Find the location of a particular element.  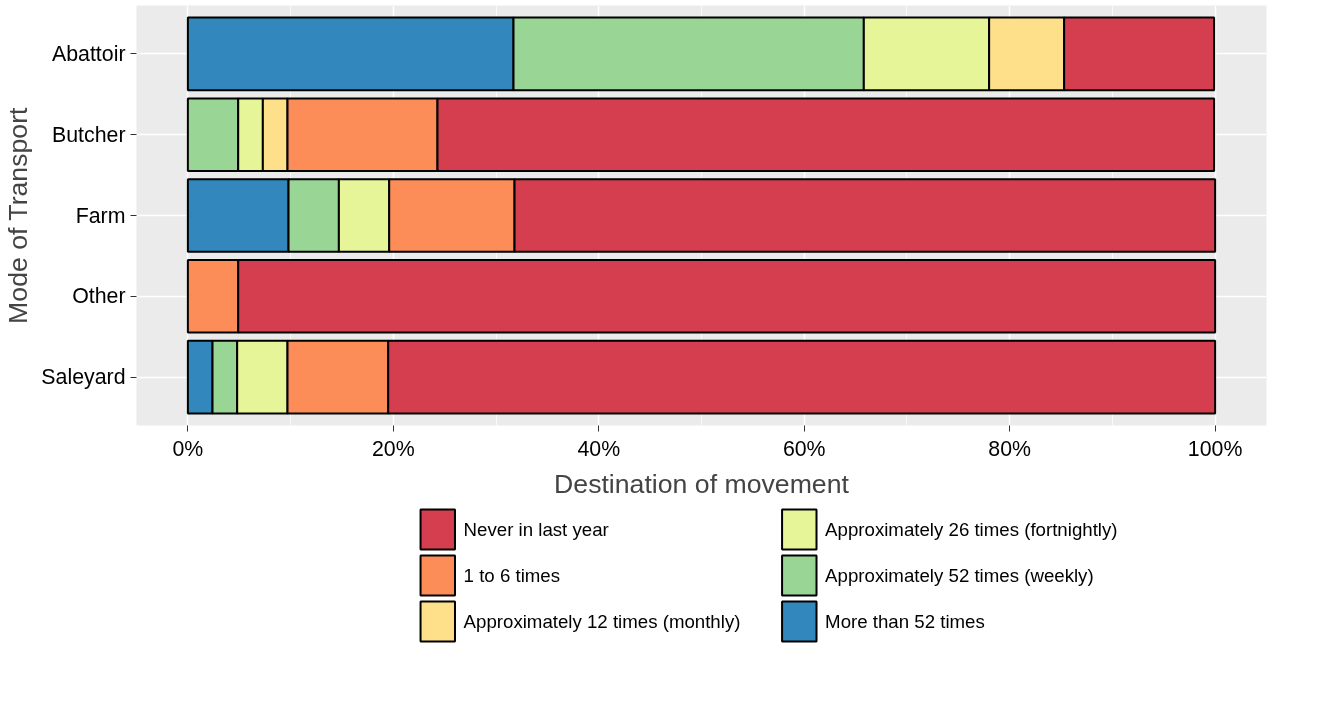

y-tick-label: Saleyard is located at coordinates (83, 377).